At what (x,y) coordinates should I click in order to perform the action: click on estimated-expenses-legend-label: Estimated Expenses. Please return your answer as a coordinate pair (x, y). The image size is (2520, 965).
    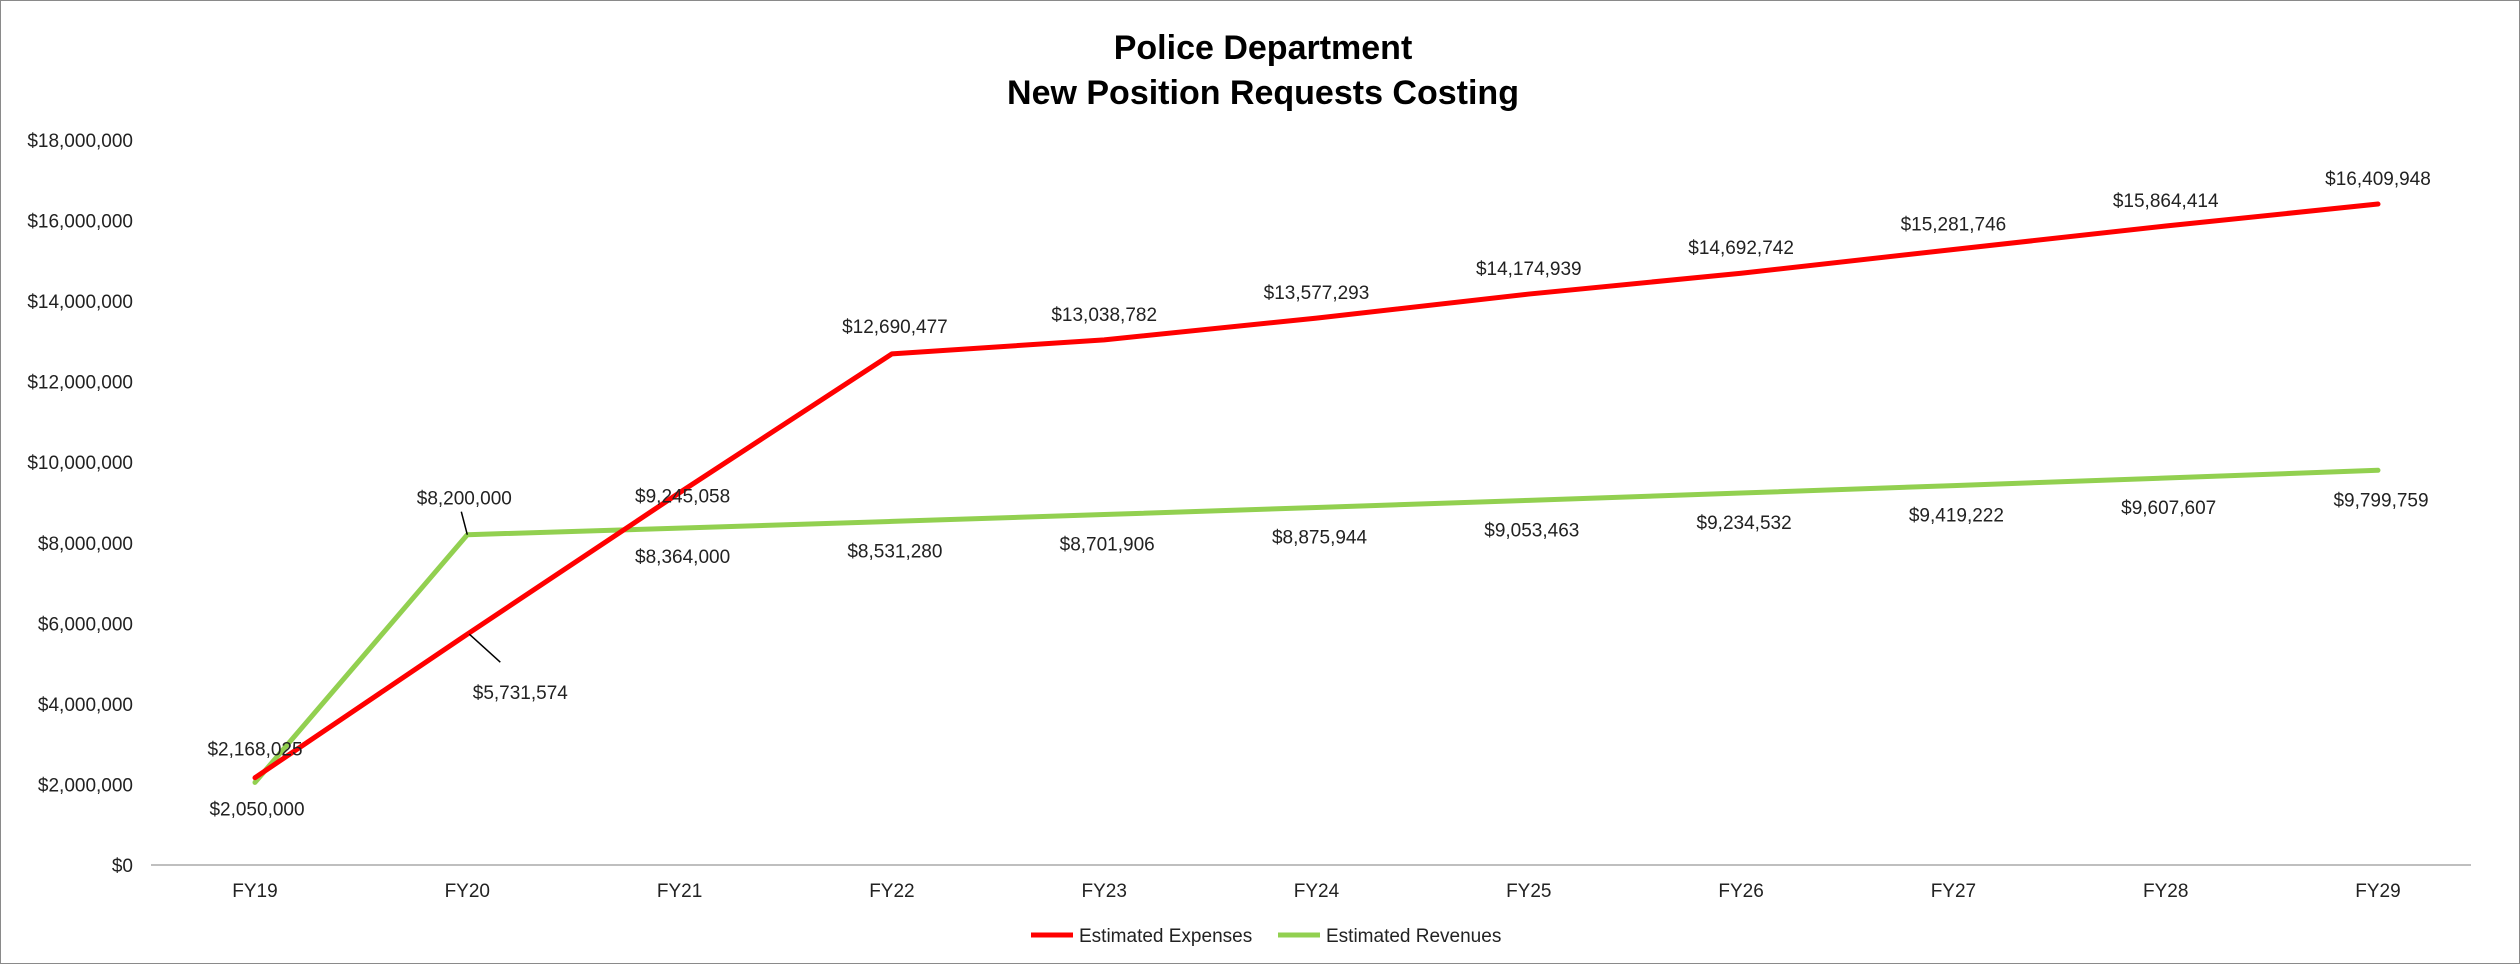
    Looking at the image, I should click on (1165, 936).